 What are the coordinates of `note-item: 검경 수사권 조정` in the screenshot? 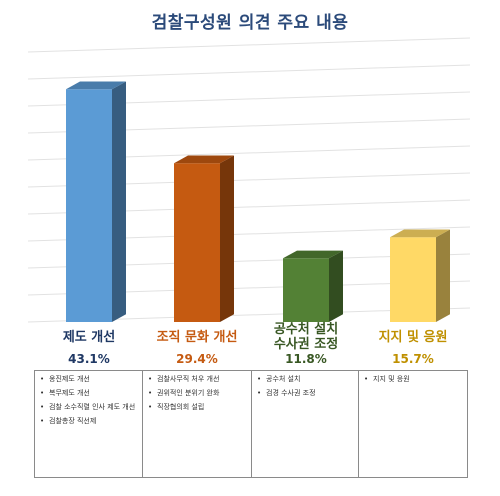 It's located at (306, 393).